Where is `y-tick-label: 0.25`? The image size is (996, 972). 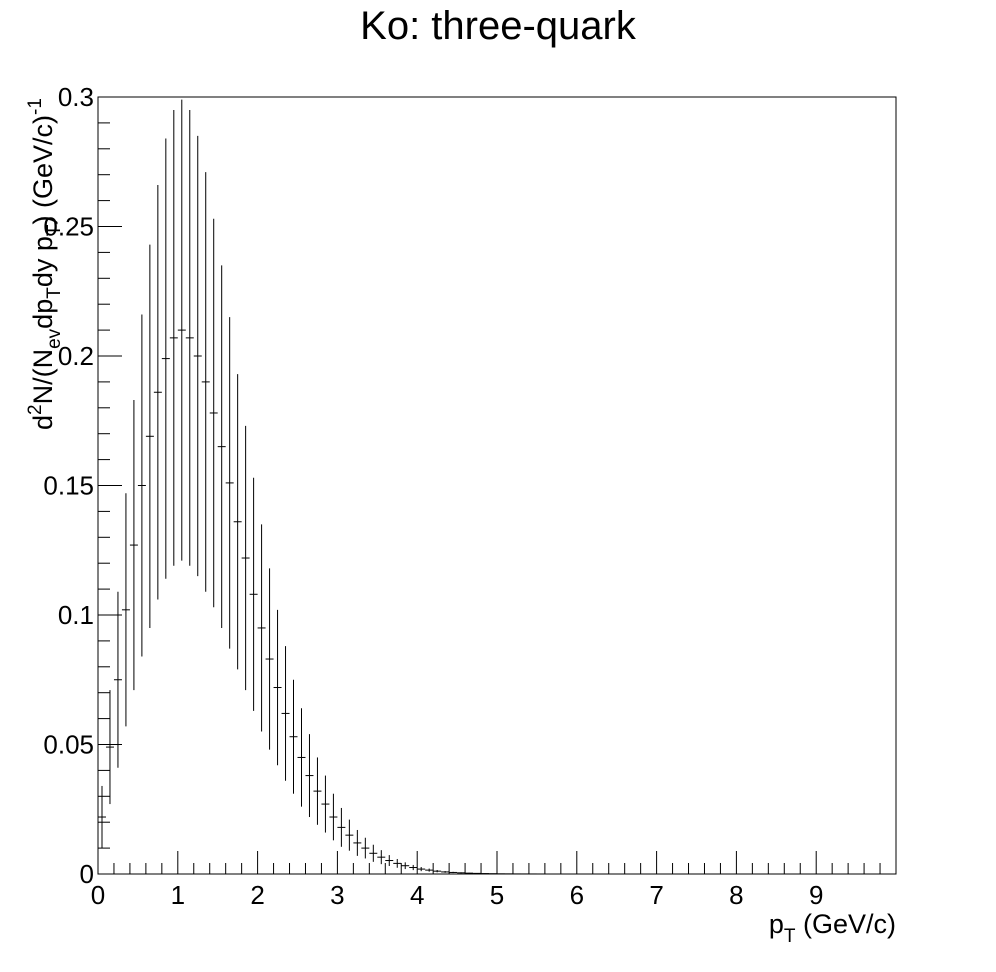 y-tick-label: 0.25 is located at coordinates (68, 227).